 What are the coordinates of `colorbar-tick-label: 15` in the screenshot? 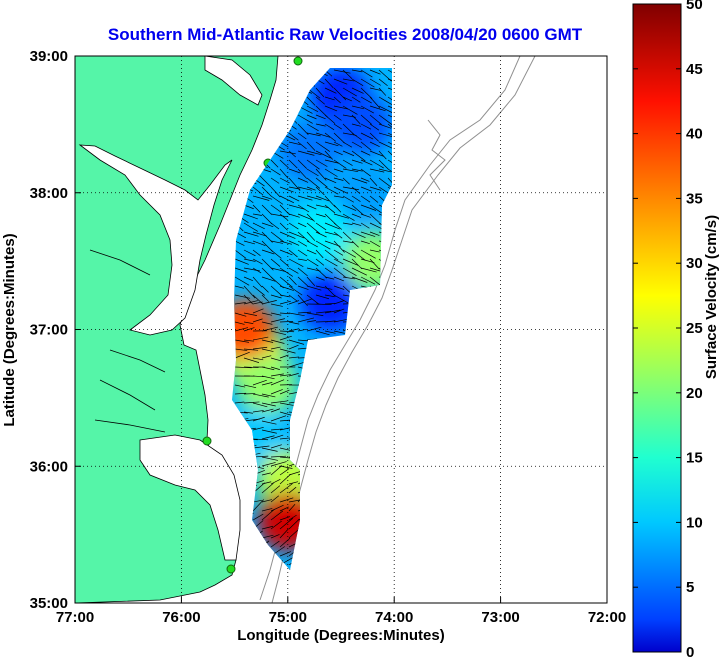 It's located at (694, 458).